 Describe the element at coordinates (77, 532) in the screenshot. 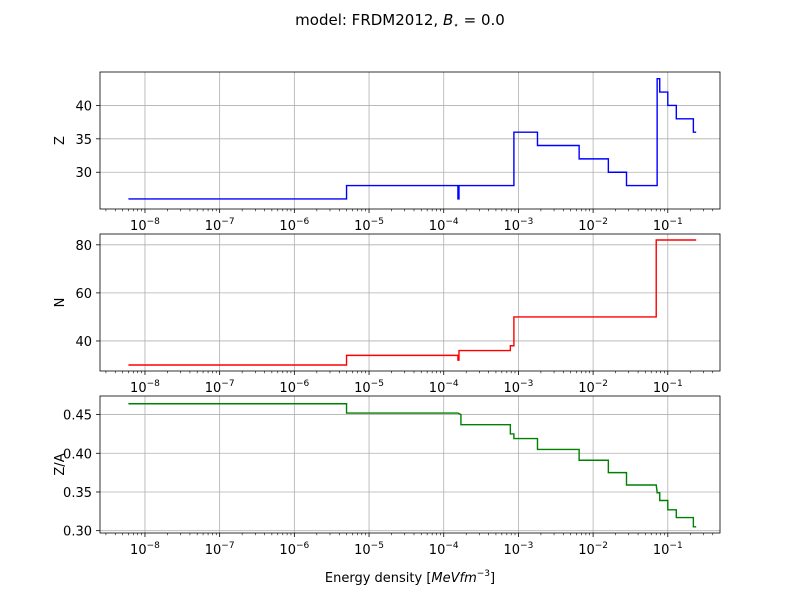

I see `y-tick-label: 0.30` at that location.